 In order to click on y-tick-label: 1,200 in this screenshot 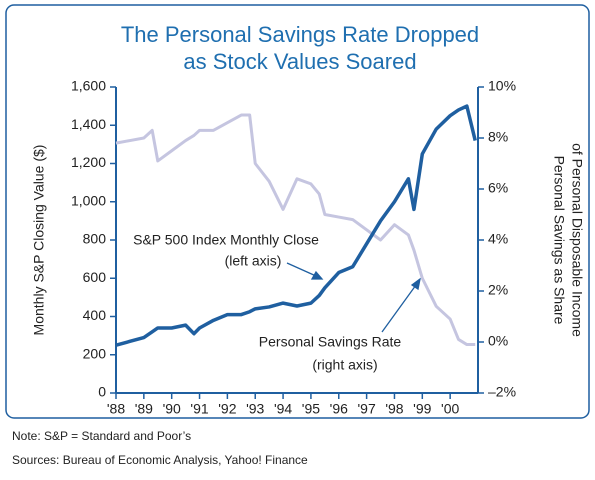, I will do `click(88, 162)`.